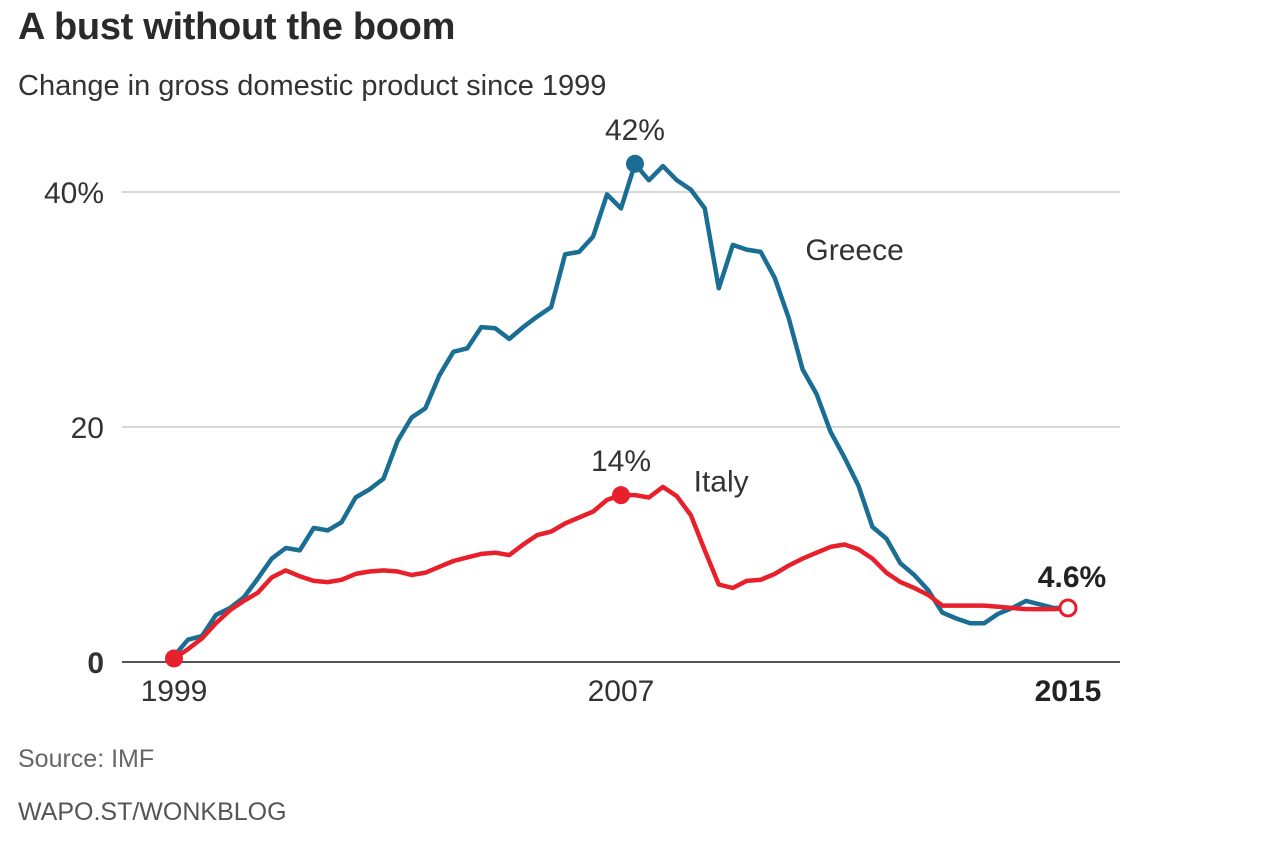  I want to click on x-tick-label: 1999, so click(174, 691).